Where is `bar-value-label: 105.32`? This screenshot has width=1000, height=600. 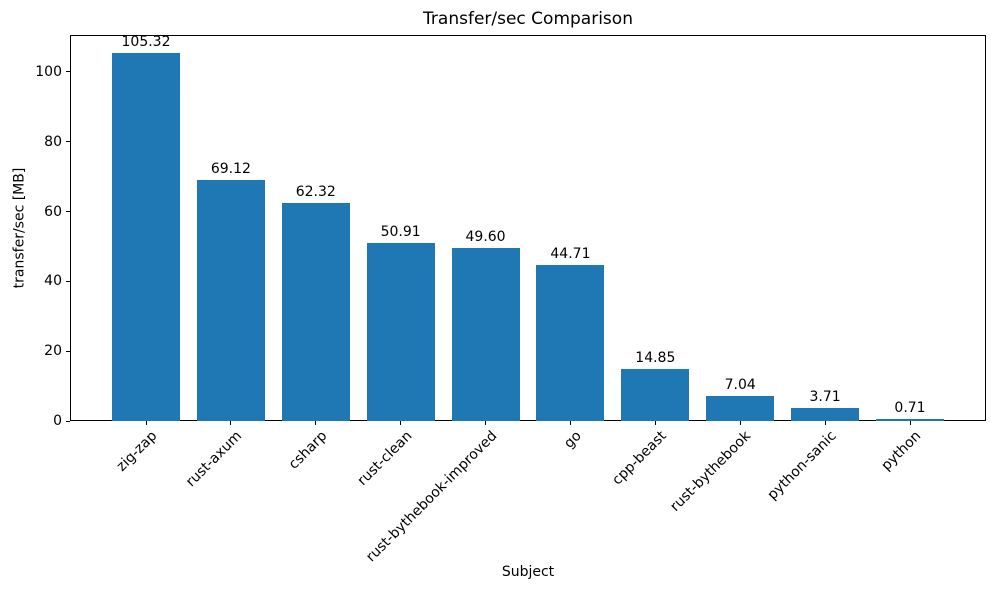
bar-value-label: 105.32 is located at coordinates (146, 42).